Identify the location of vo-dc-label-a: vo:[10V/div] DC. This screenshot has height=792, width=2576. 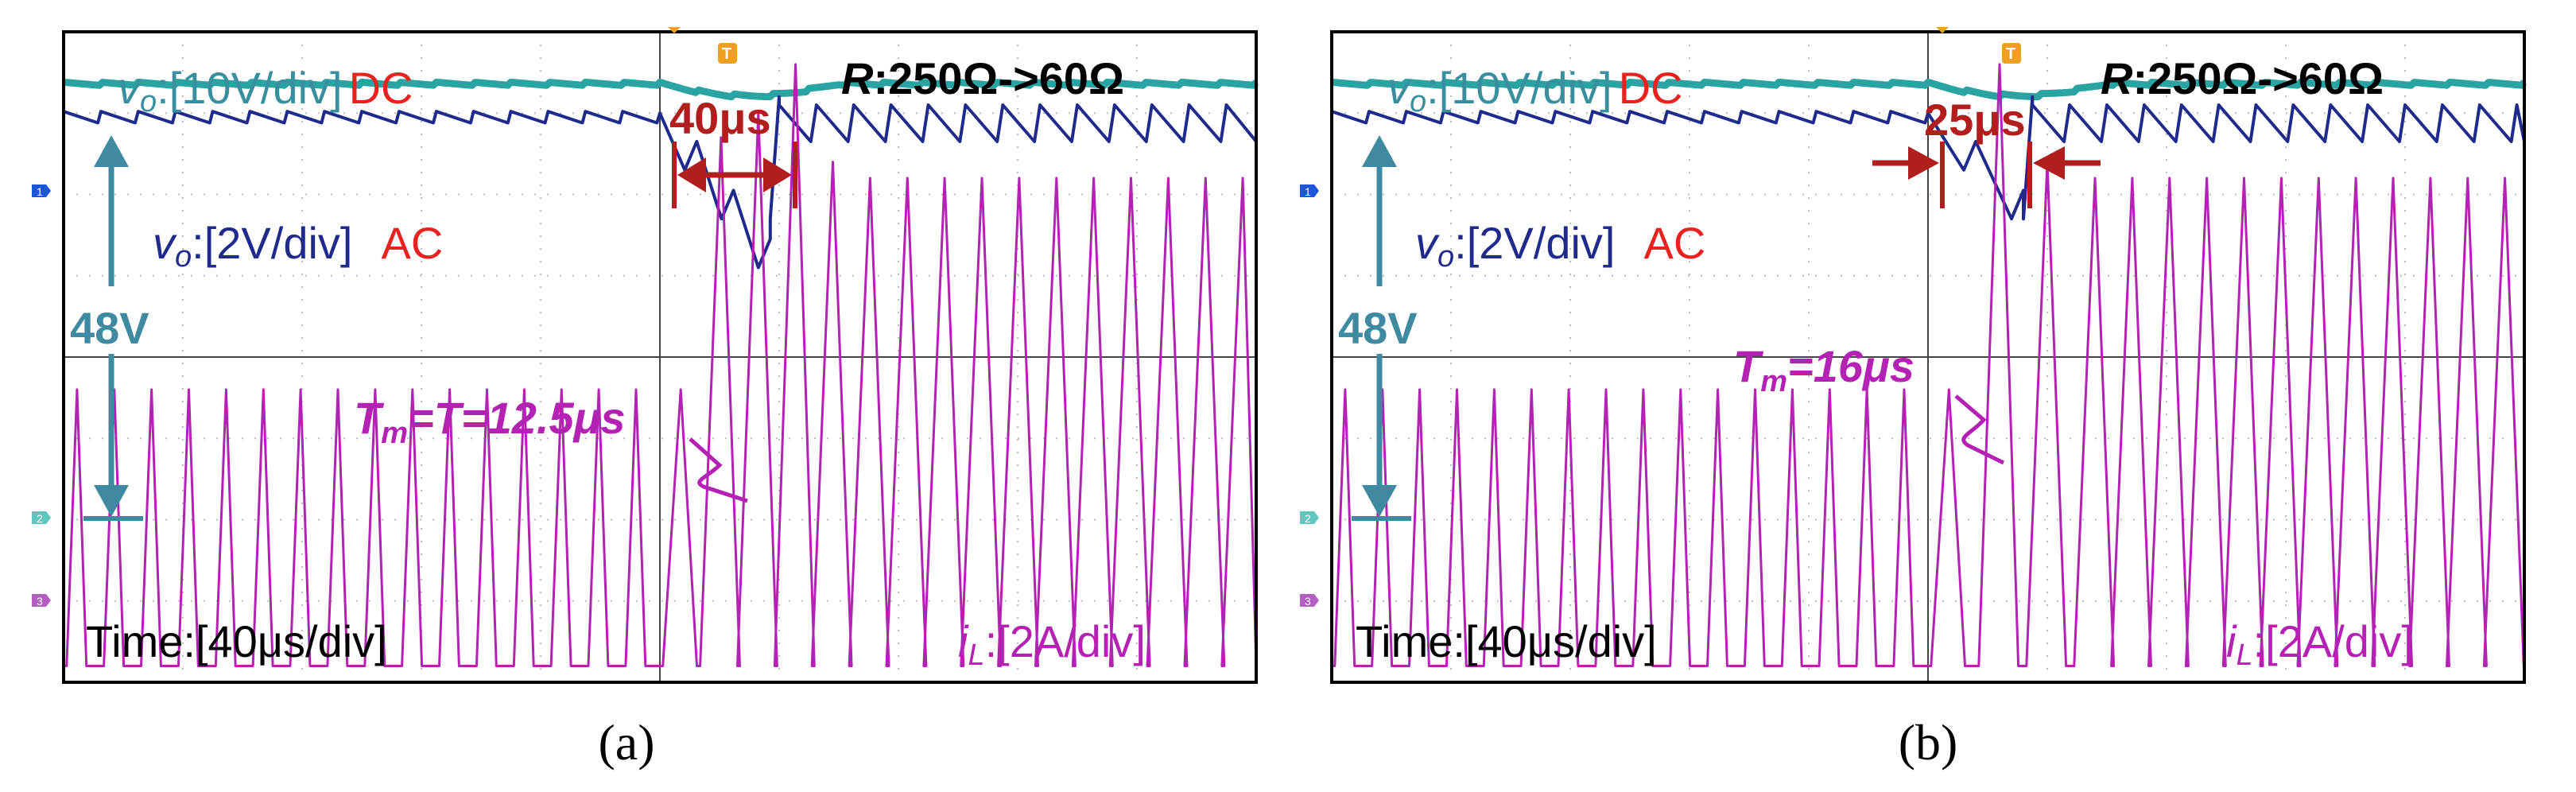
(265, 90).